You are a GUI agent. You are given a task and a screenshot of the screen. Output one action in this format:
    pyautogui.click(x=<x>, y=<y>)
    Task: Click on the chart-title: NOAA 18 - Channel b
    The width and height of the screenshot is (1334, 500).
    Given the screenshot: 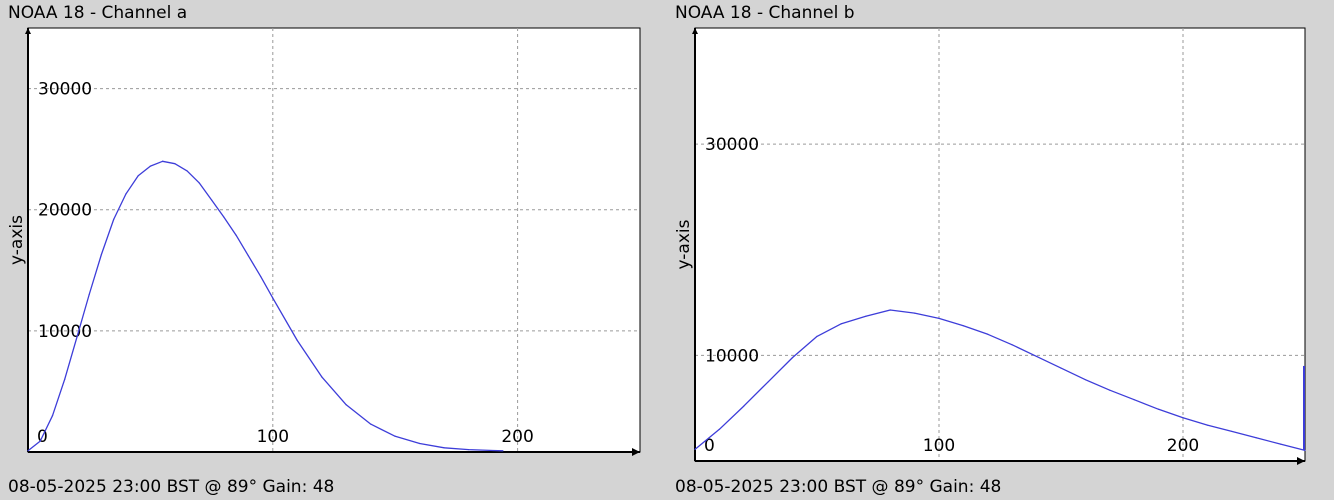 What is the action you would take?
    pyautogui.click(x=765, y=13)
    